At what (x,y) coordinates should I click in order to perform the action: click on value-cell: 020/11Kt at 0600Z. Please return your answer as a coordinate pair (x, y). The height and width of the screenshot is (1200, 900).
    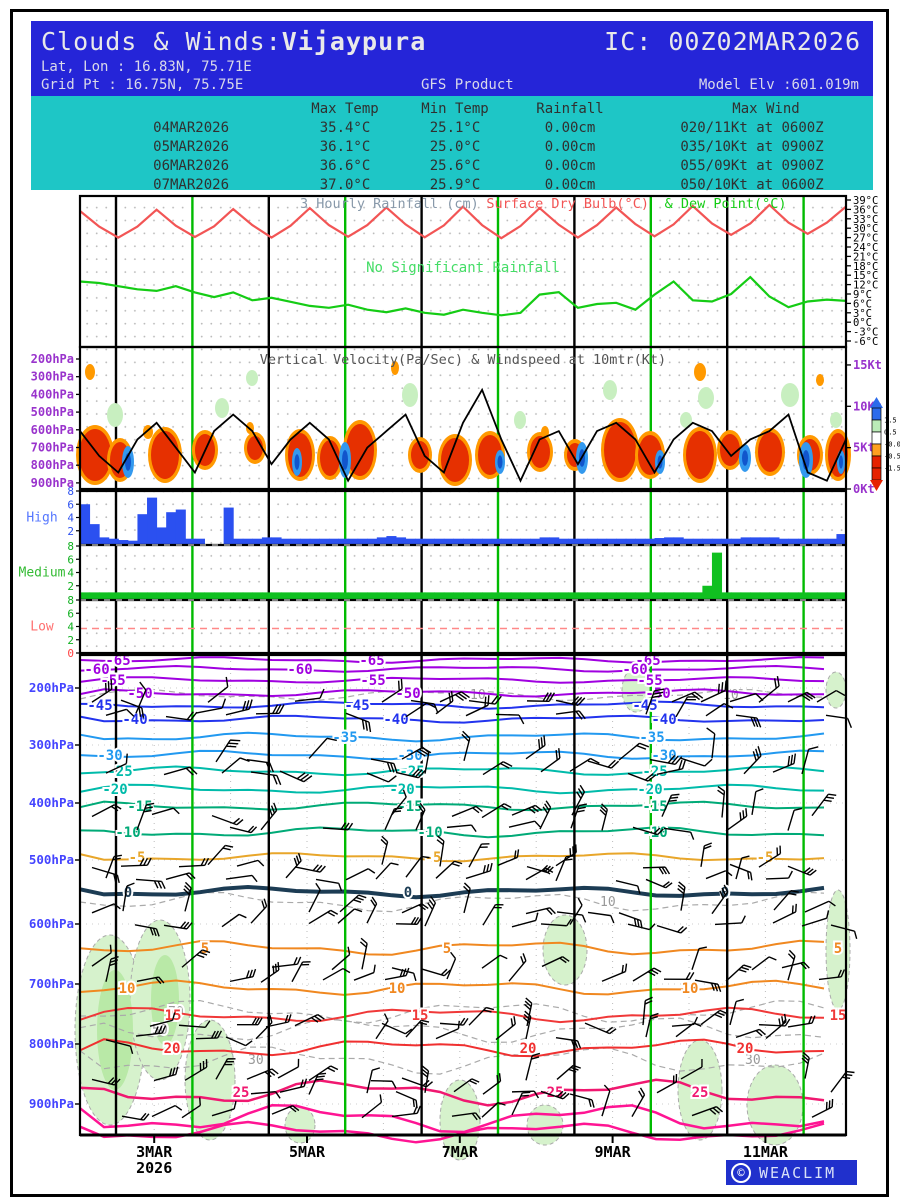
    Looking at the image, I should click on (752, 128).